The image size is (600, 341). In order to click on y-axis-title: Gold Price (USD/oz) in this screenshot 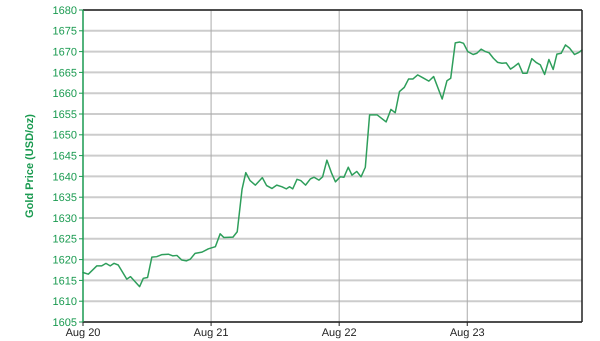, I will do `click(30, 166)`.